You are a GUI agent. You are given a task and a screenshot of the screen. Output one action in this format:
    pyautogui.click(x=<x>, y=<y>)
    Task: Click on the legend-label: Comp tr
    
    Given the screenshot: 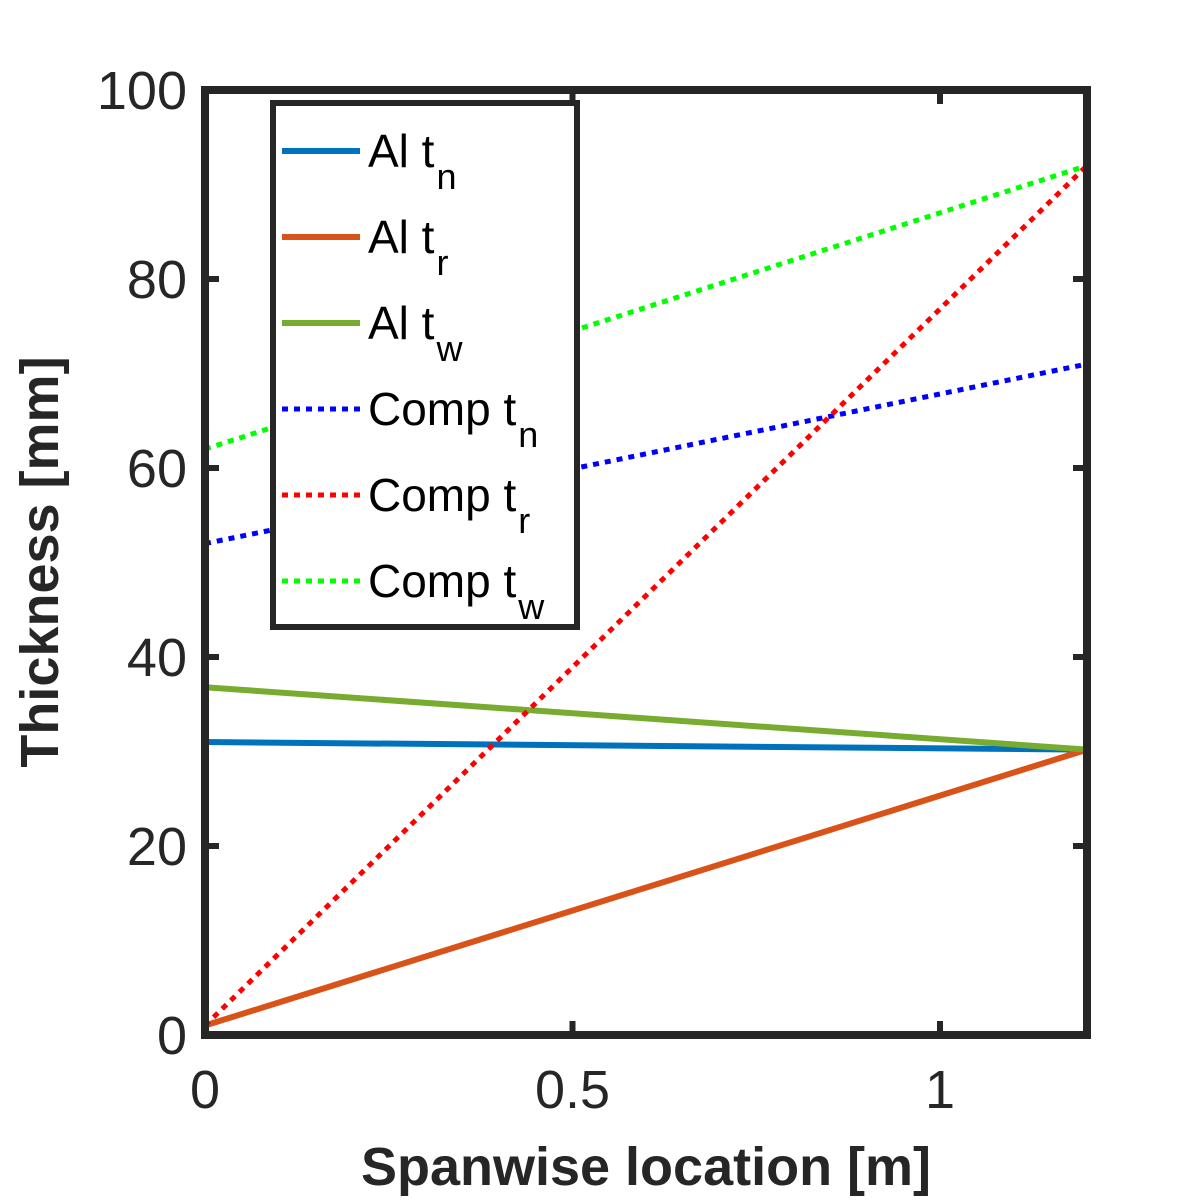 What is the action you would take?
    pyautogui.click(x=449, y=505)
    